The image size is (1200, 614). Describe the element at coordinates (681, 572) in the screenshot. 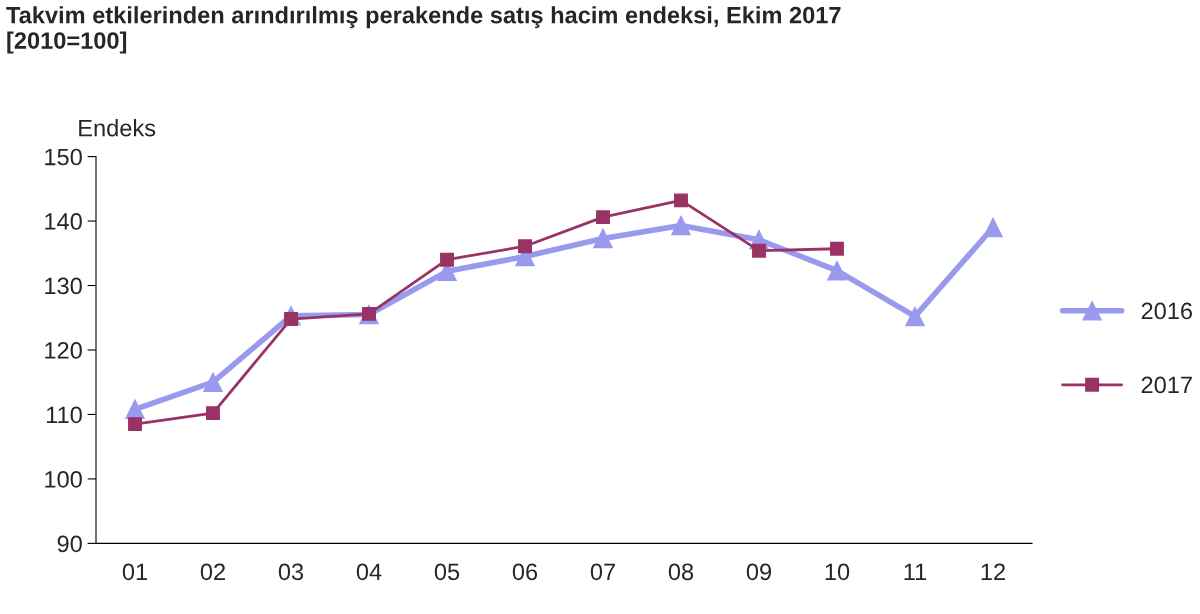

I see `x-tick-label: 08` at that location.